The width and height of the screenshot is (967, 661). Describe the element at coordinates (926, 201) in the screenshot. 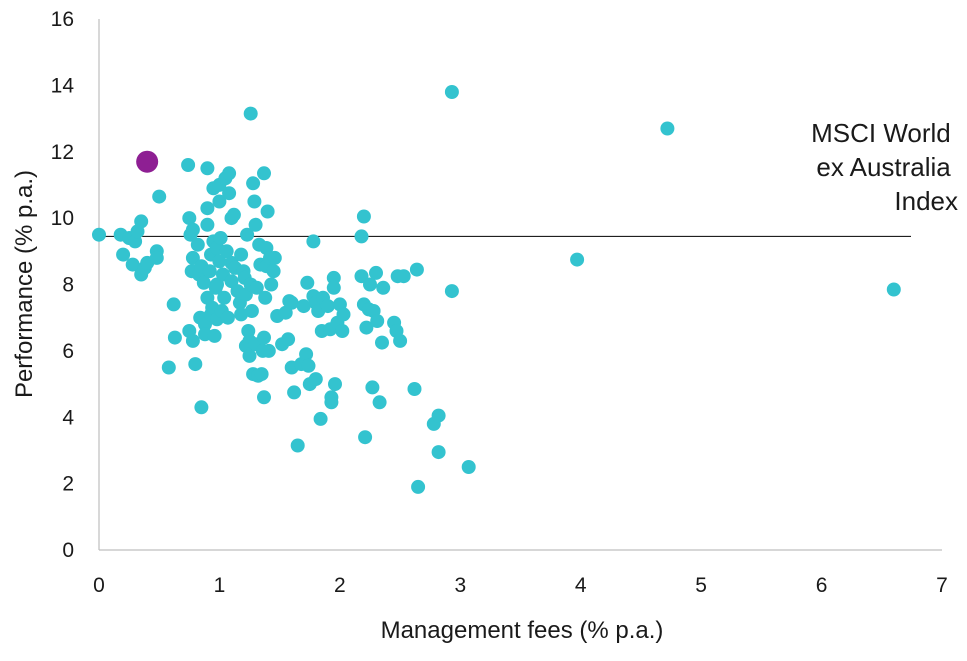

I see `index-annotation-line-3: Index` at that location.